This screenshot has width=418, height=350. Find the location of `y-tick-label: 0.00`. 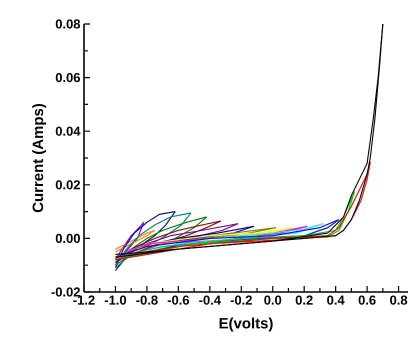

y-tick-label: 0.00 is located at coordinates (68, 238).